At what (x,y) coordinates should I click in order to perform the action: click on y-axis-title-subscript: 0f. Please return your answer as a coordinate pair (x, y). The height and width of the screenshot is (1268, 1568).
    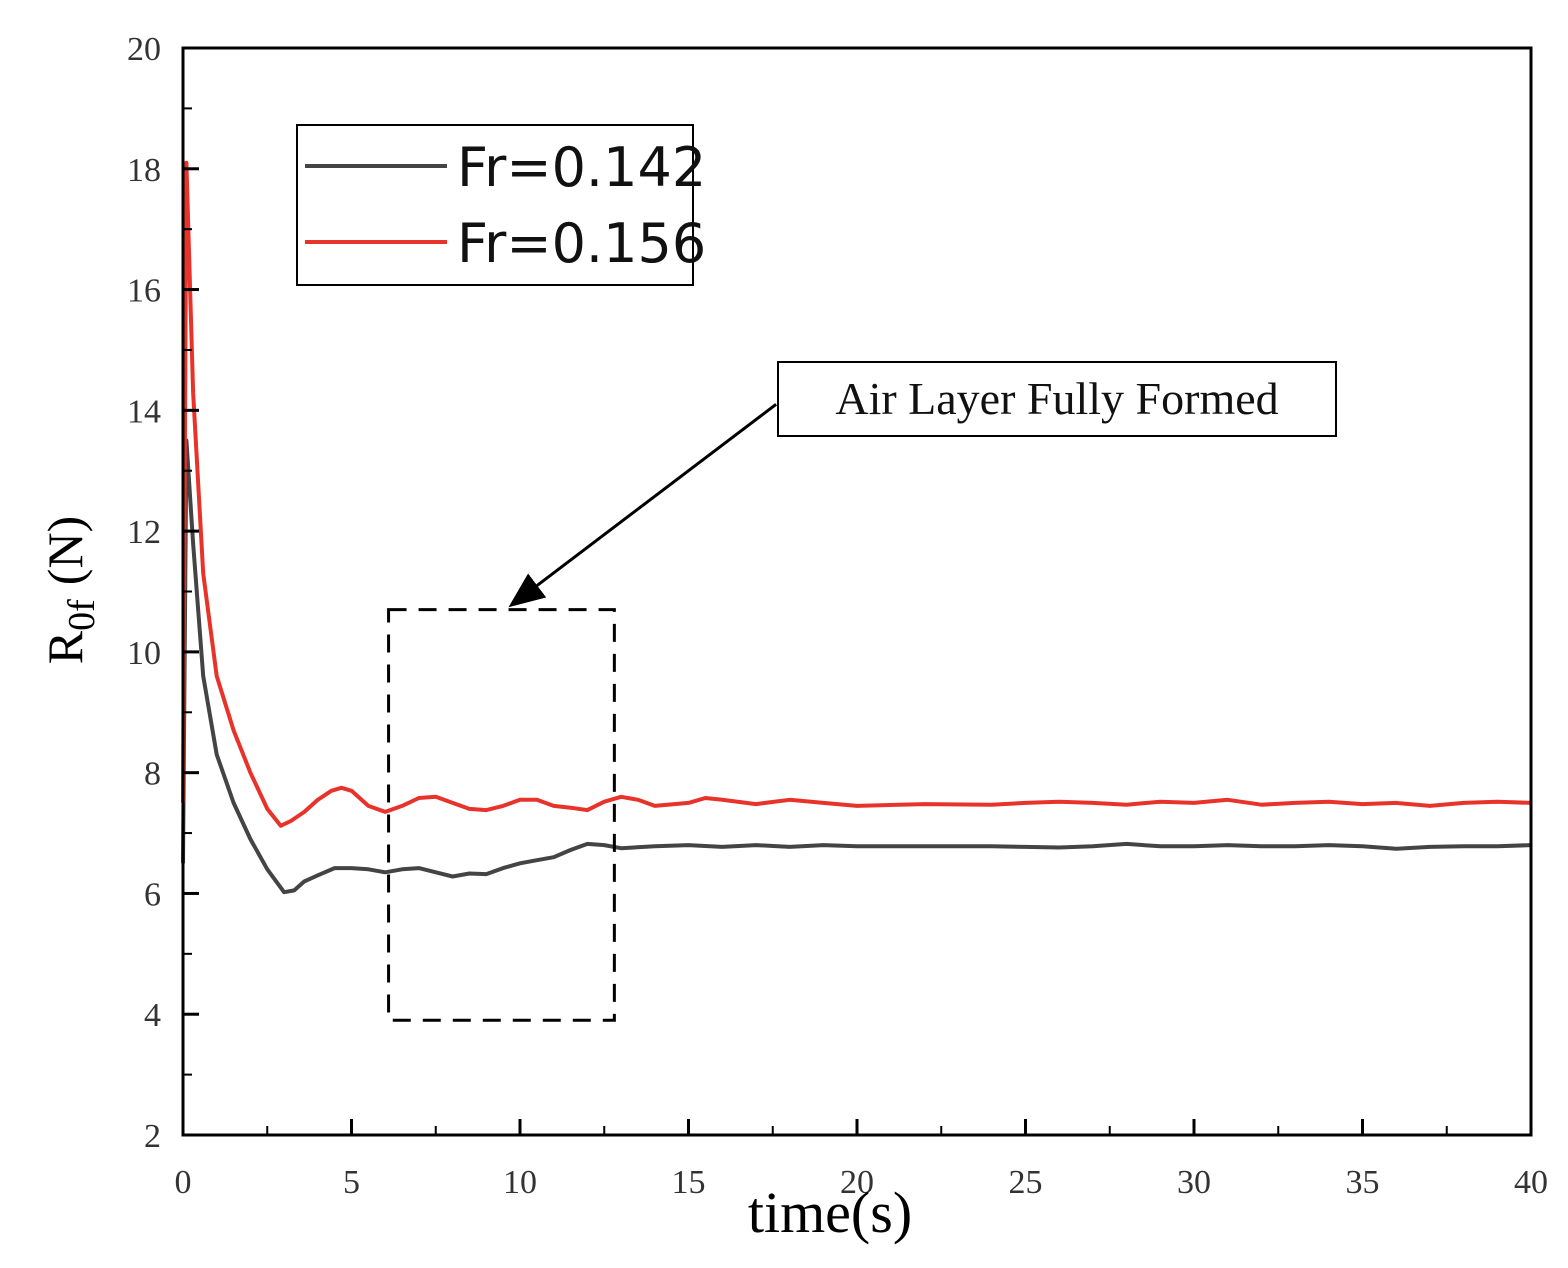
    Looking at the image, I should click on (82, 615).